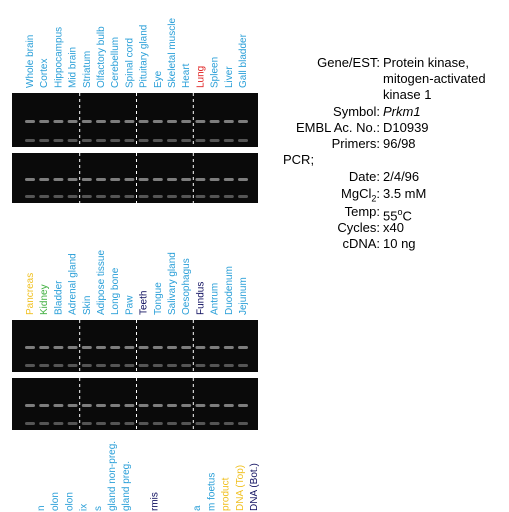  Describe the element at coordinates (129, 63) in the screenshot. I see `lane-label: Spinal cord` at that location.